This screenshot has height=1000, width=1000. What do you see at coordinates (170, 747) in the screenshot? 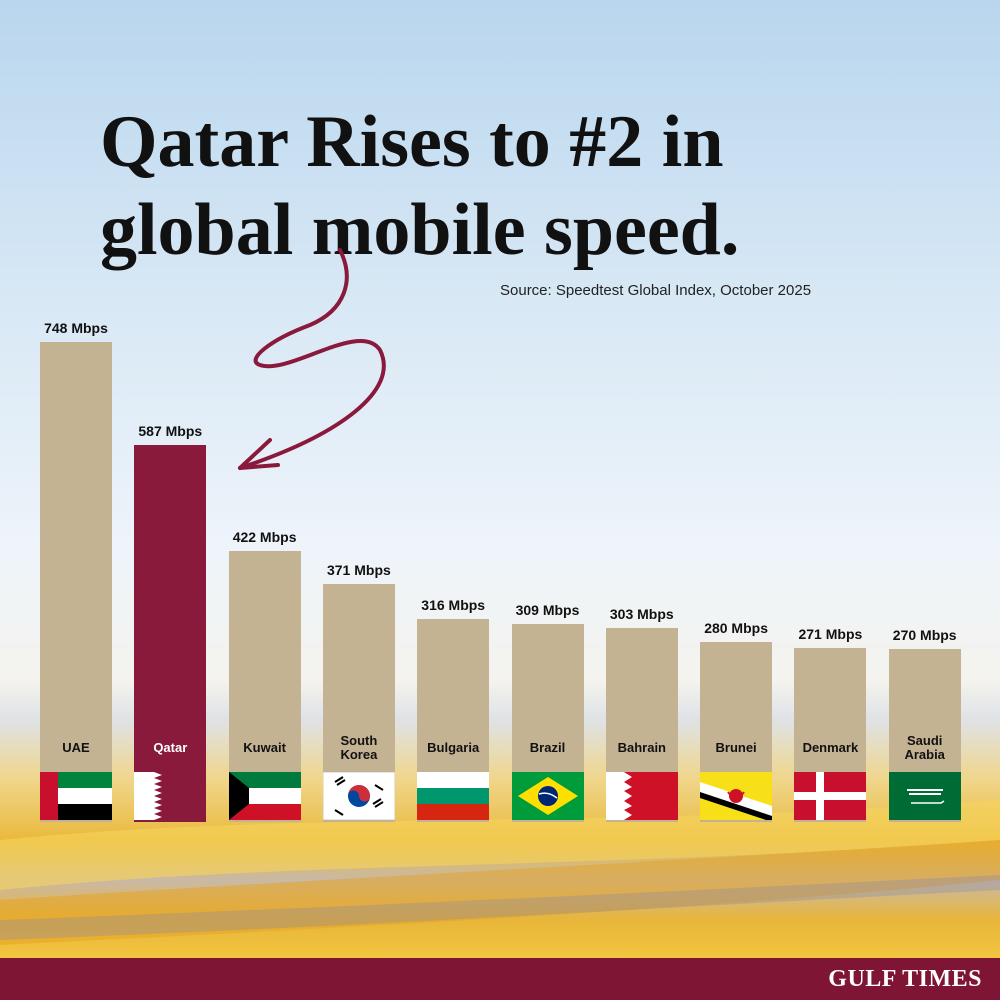
I see `category-label: Qatar` at bounding box center [170, 747].